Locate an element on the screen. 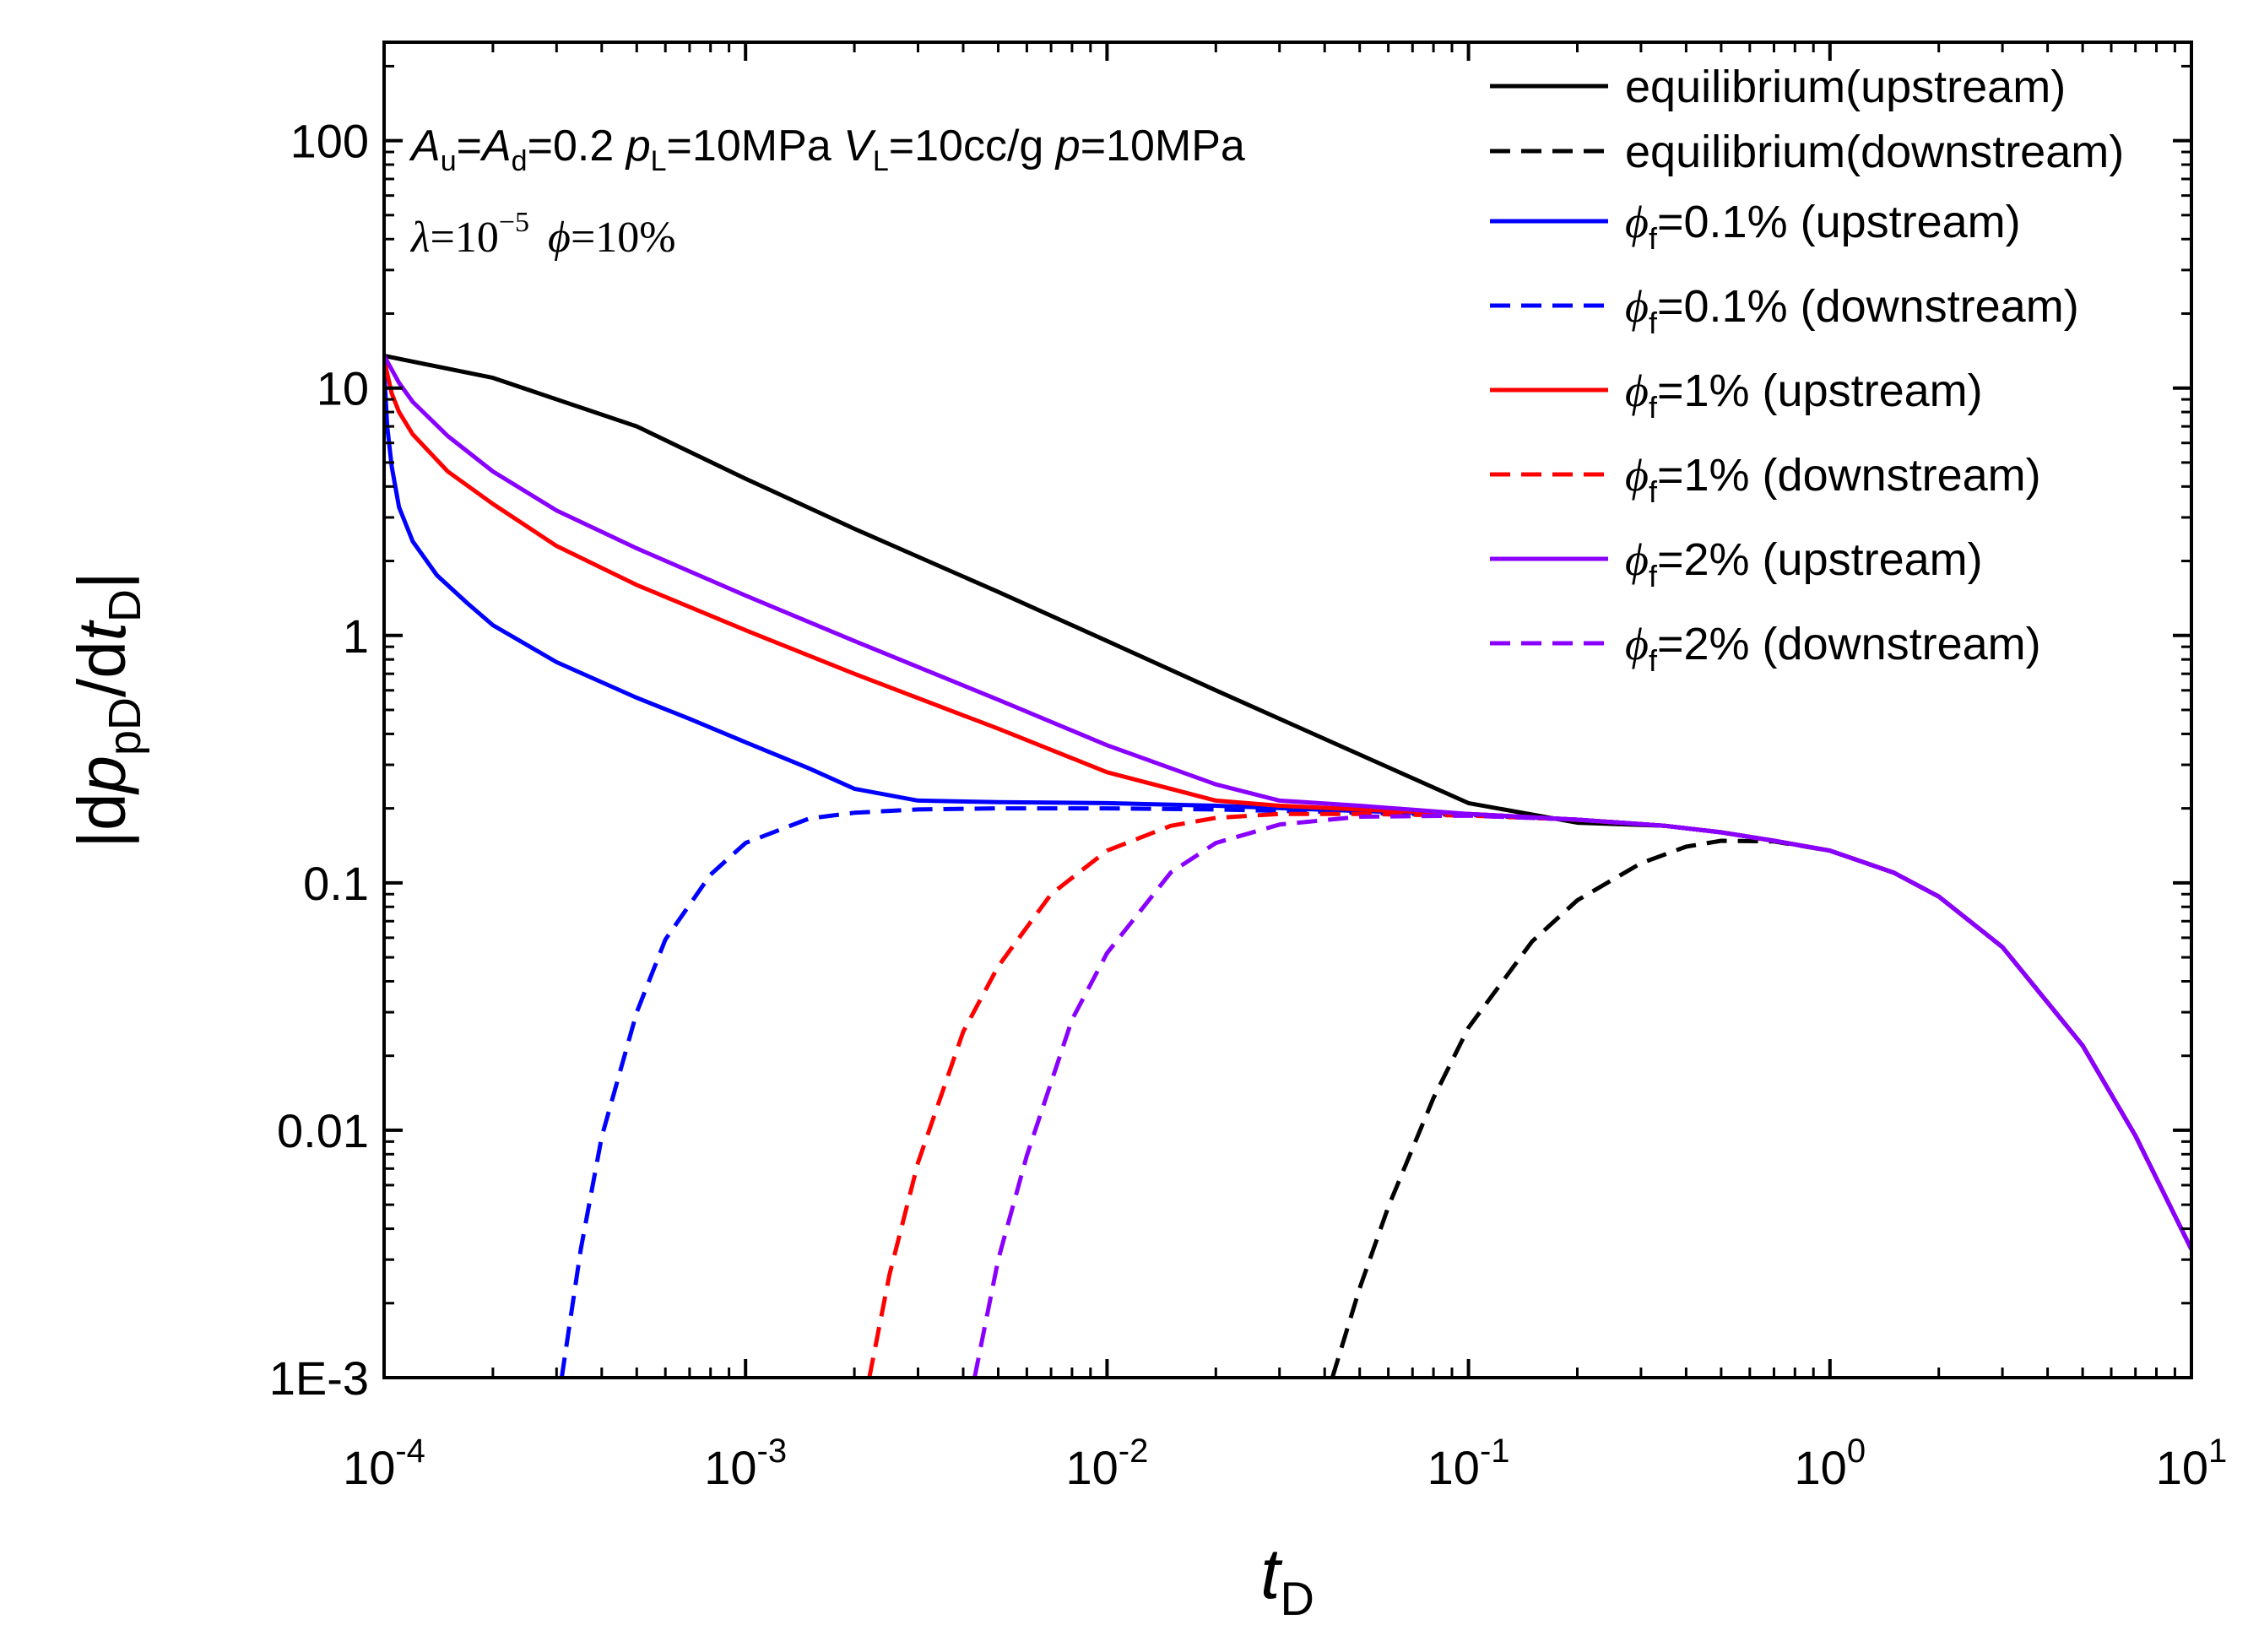 The width and height of the screenshot is (2248, 1652). legend-item-8: ϕf=2% (downstream) is located at coordinates (1765, 648).